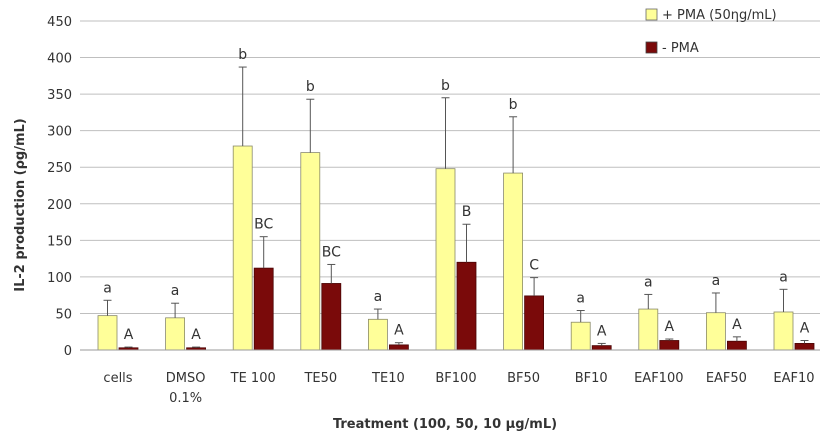 The width and height of the screenshot is (820, 436). Describe the element at coordinates (59, 168) in the screenshot. I see `y-tick-label: 250` at that location.